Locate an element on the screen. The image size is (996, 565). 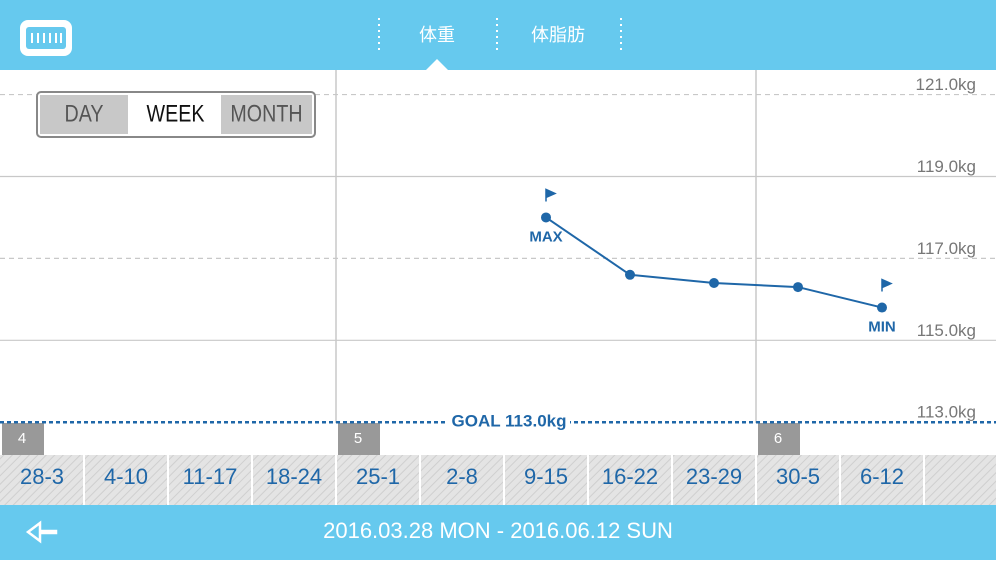
y-tick-label: 113.0kg is located at coordinates (946, 412).